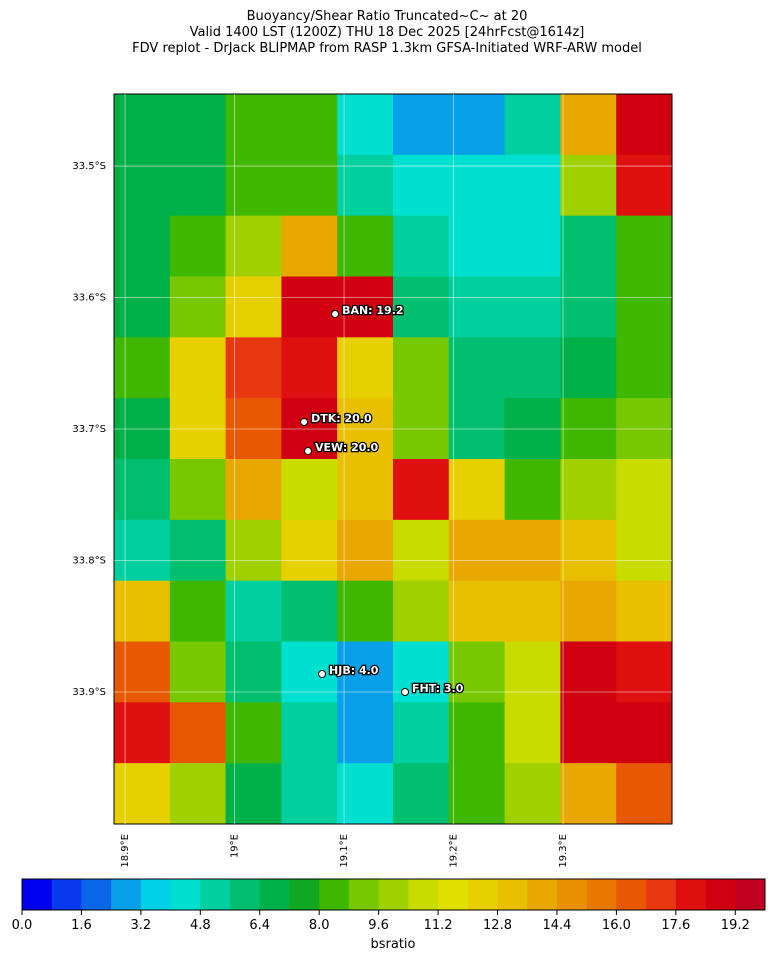 Image resolution: width=775 pixels, height=962 pixels. I want to click on x-tick-label: 19.2°E, so click(454, 851).